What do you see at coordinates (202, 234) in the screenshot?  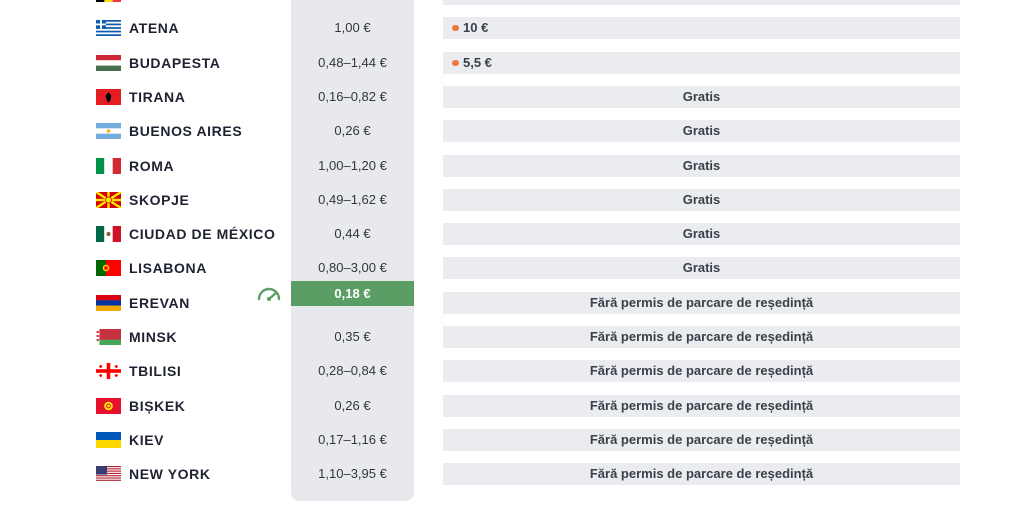 I see `city-name: CIUDAD DE MÉXICO` at bounding box center [202, 234].